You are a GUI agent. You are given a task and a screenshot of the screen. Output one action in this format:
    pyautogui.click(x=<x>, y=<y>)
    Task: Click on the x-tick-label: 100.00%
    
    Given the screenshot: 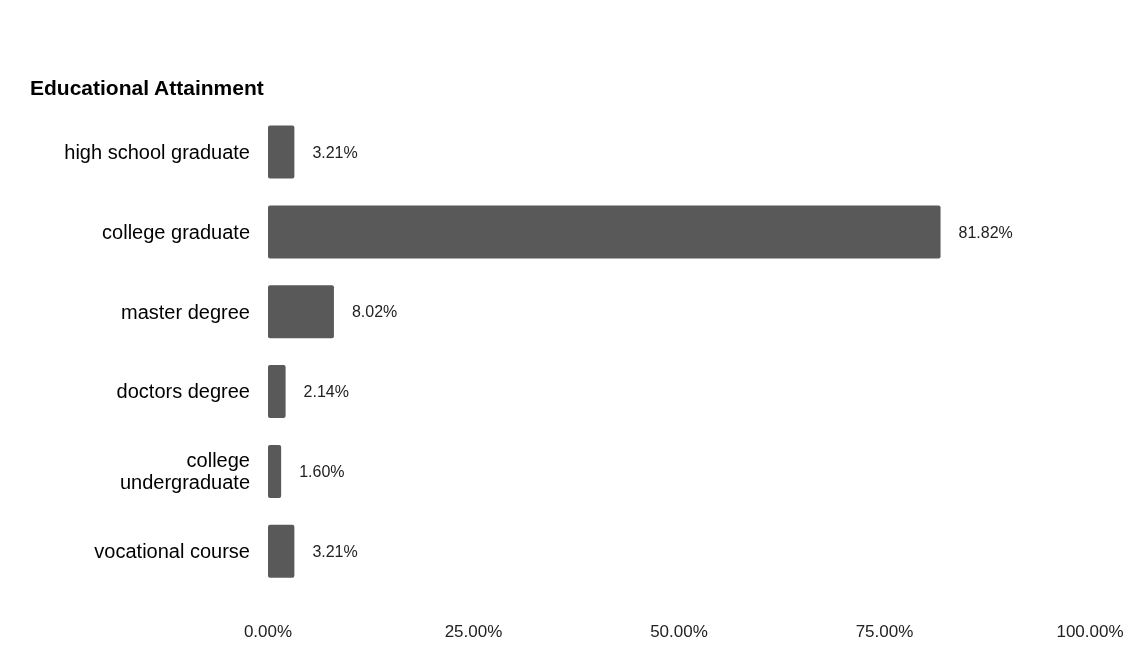 What is the action you would take?
    pyautogui.click(x=1090, y=632)
    